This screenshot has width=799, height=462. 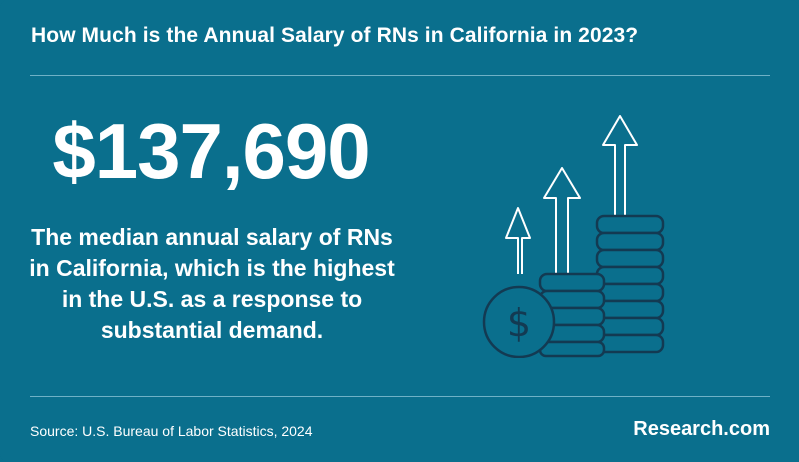 I want to click on top-divider, so click(x=400, y=75).